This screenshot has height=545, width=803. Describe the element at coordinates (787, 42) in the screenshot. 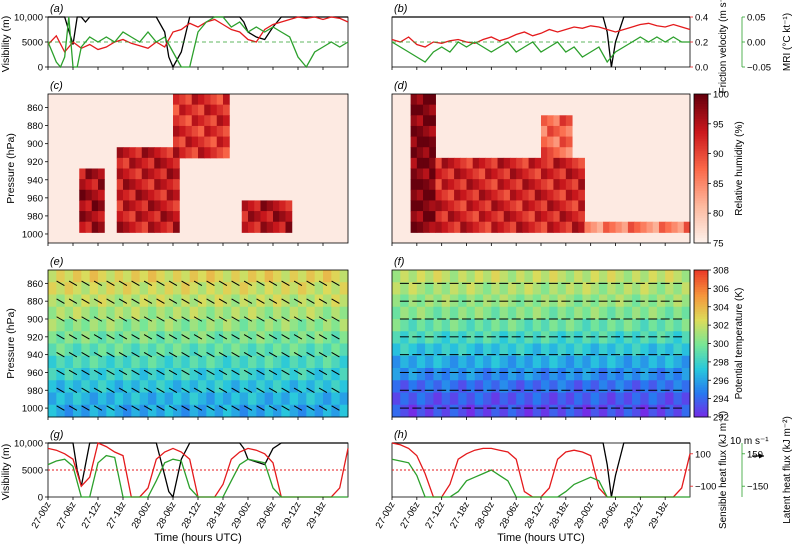

I see `y-axis-label-right-2: MRI (°C kt⁻¹)` at that location.